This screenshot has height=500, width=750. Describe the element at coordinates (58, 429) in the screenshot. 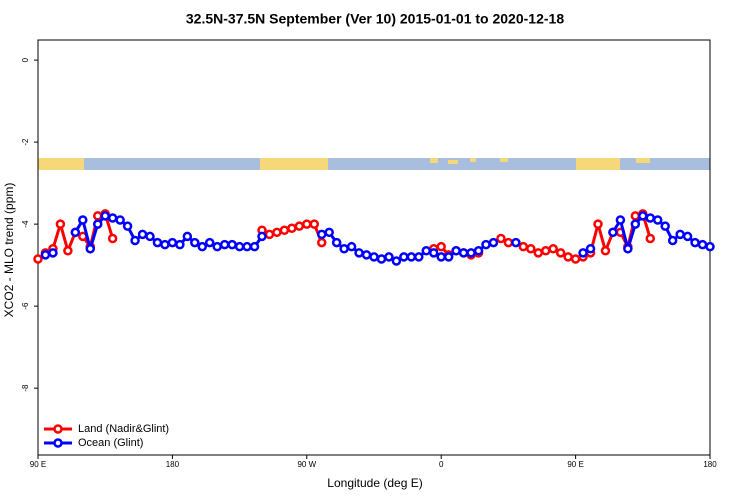

I see `legend-swatch-point` at that location.